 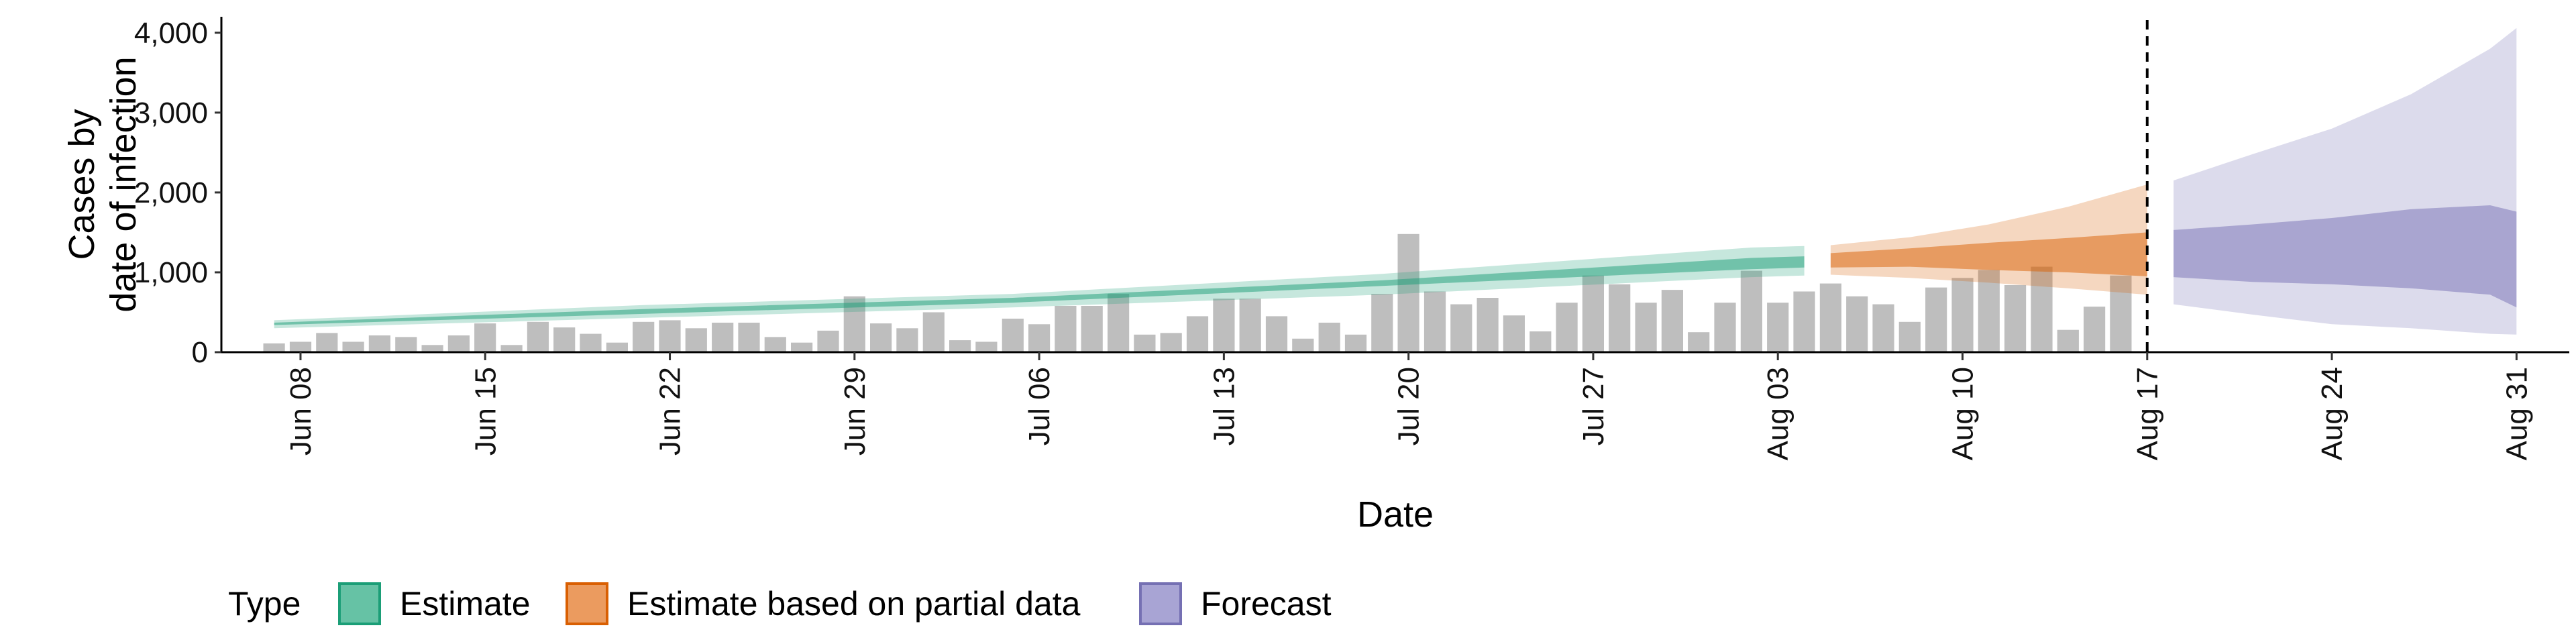 What do you see at coordinates (1395, 514) in the screenshot?
I see `x-axis-title: Date` at bounding box center [1395, 514].